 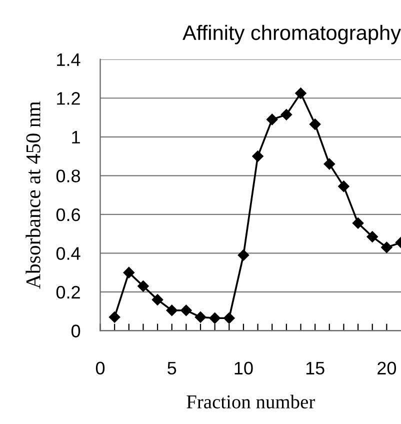 I want to click on y-tick-label: 1.2, so click(x=68, y=98).